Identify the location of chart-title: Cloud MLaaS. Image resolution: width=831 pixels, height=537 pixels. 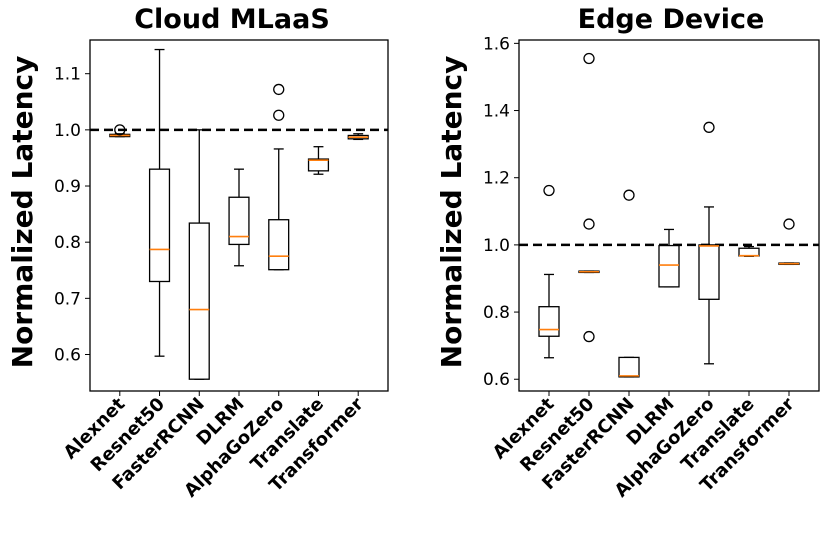
(232, 19).